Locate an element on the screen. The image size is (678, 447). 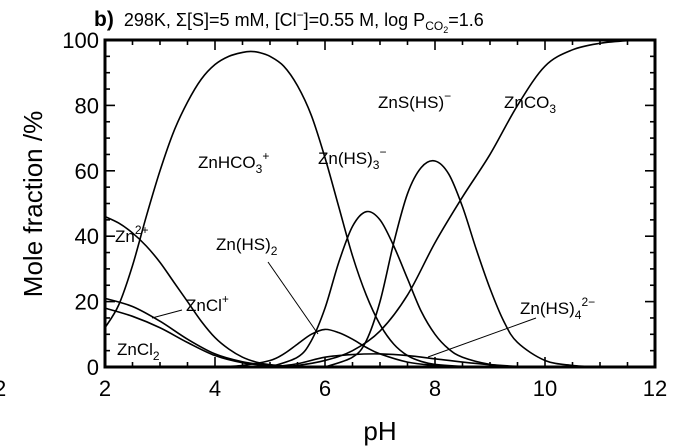
label-znco3: ZnCO3 is located at coordinates (530, 104).